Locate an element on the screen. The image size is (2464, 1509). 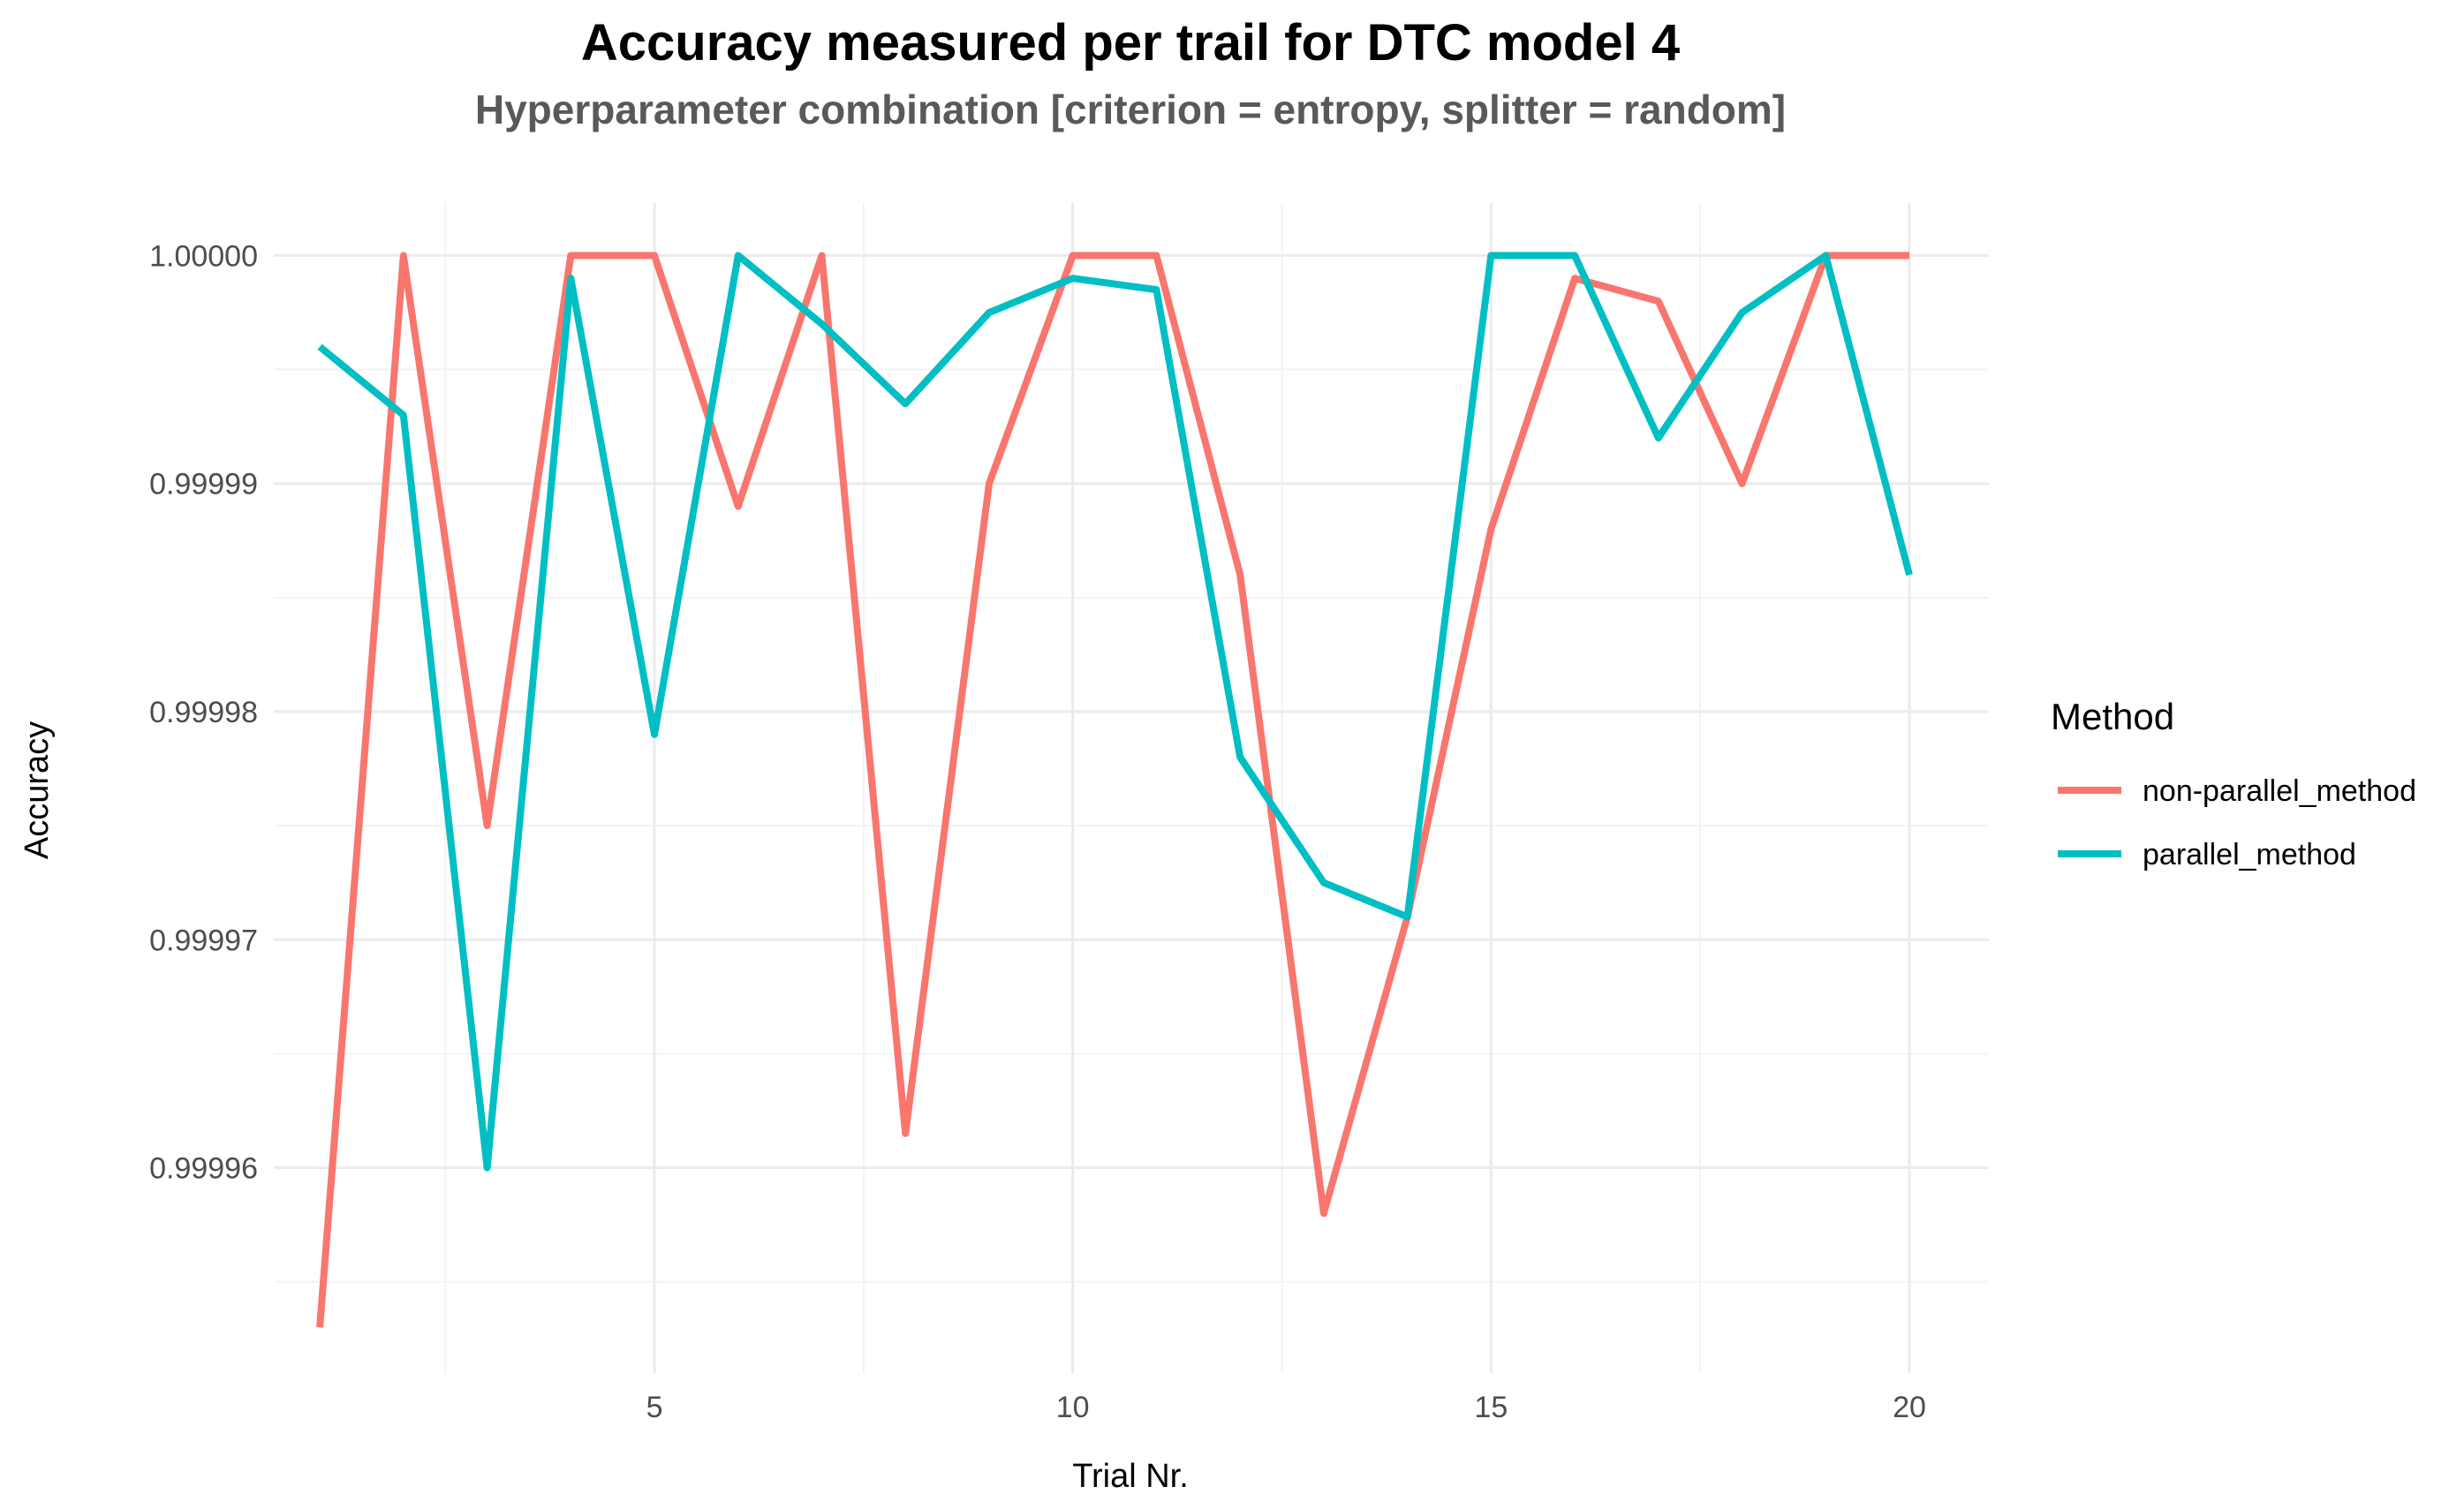
x-tick-label: 5 is located at coordinates (654, 1407).